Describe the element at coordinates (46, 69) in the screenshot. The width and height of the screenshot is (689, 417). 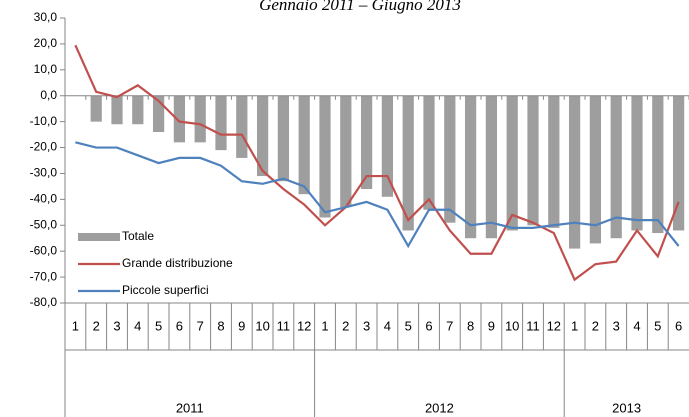
I see `y-tick-label: 10,0` at that location.